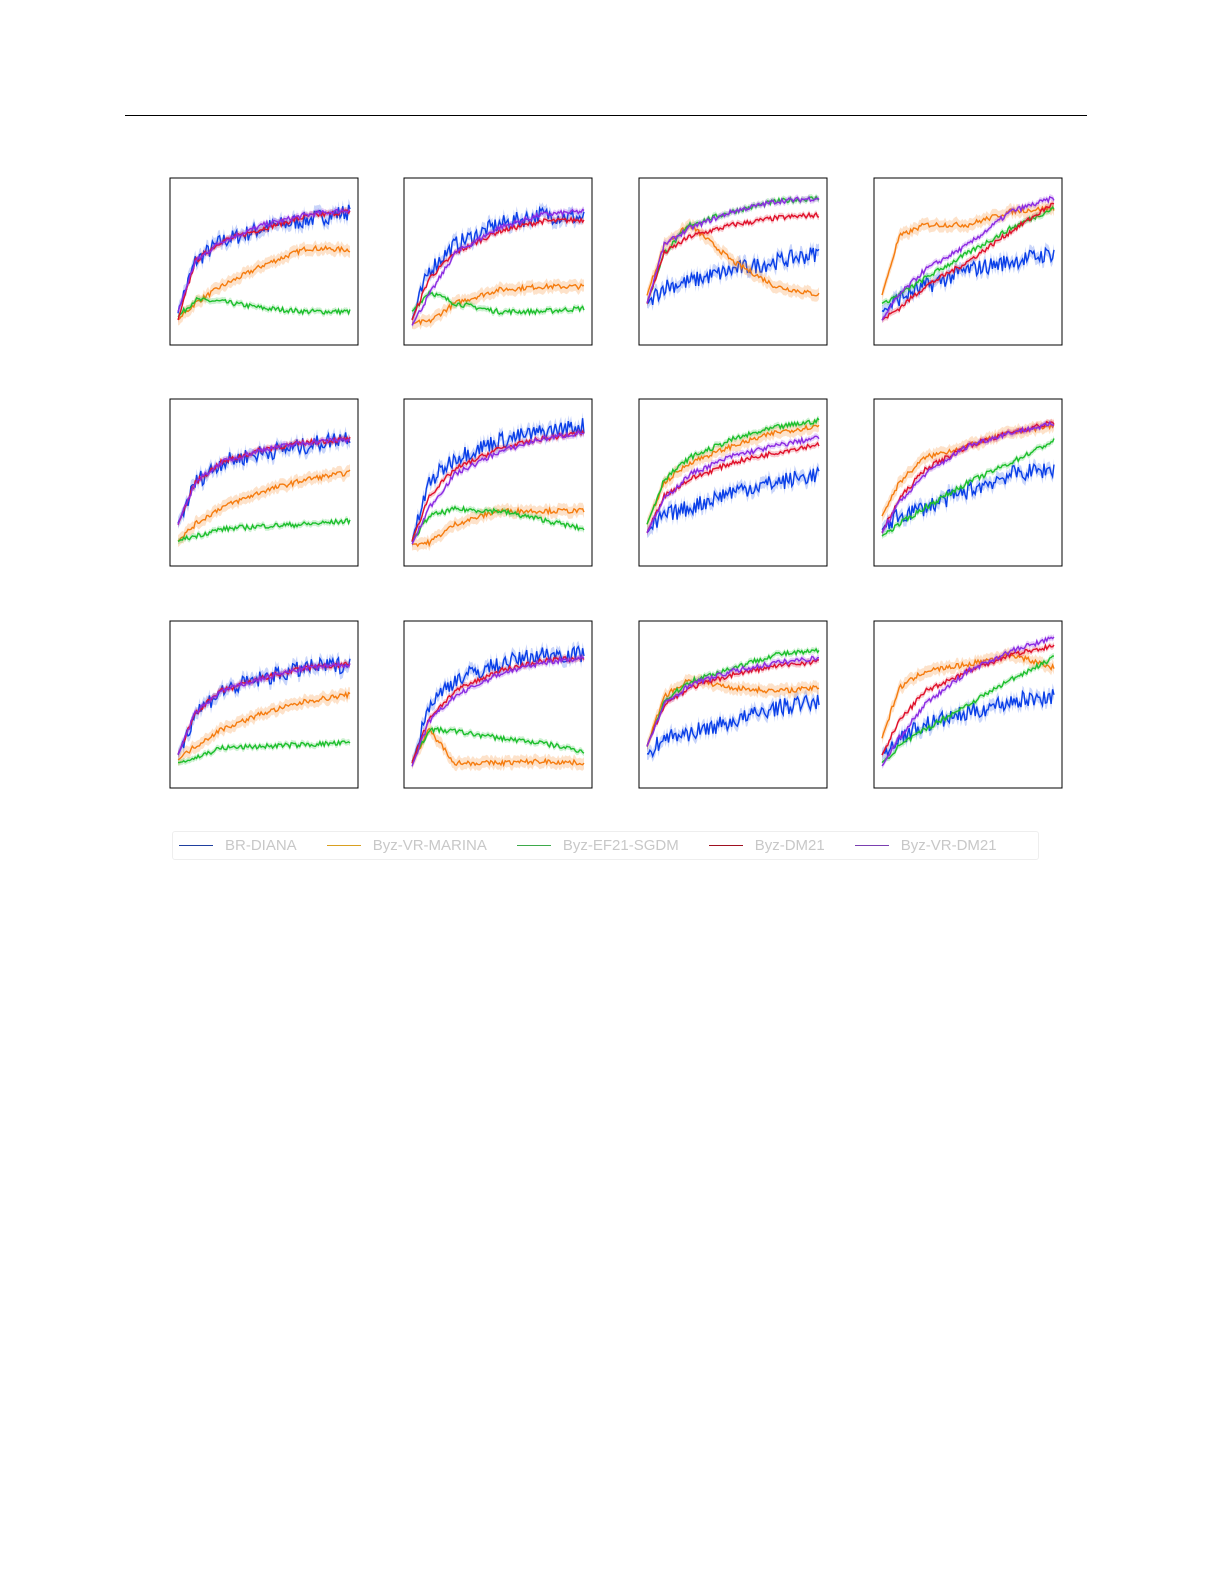  I want to click on legend-label: BR-DIANA, so click(261, 845).